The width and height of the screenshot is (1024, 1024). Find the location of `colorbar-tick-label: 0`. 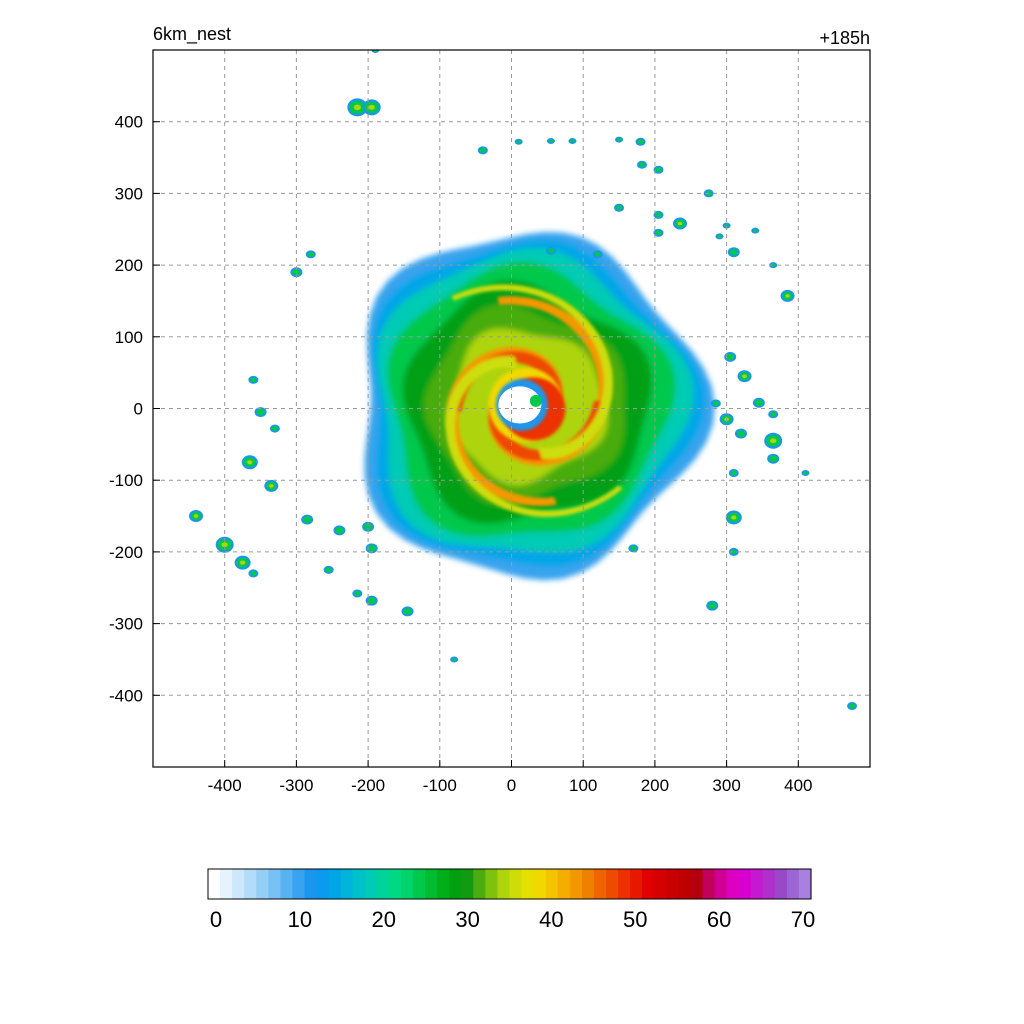

colorbar-tick-label: 0 is located at coordinates (216, 919).